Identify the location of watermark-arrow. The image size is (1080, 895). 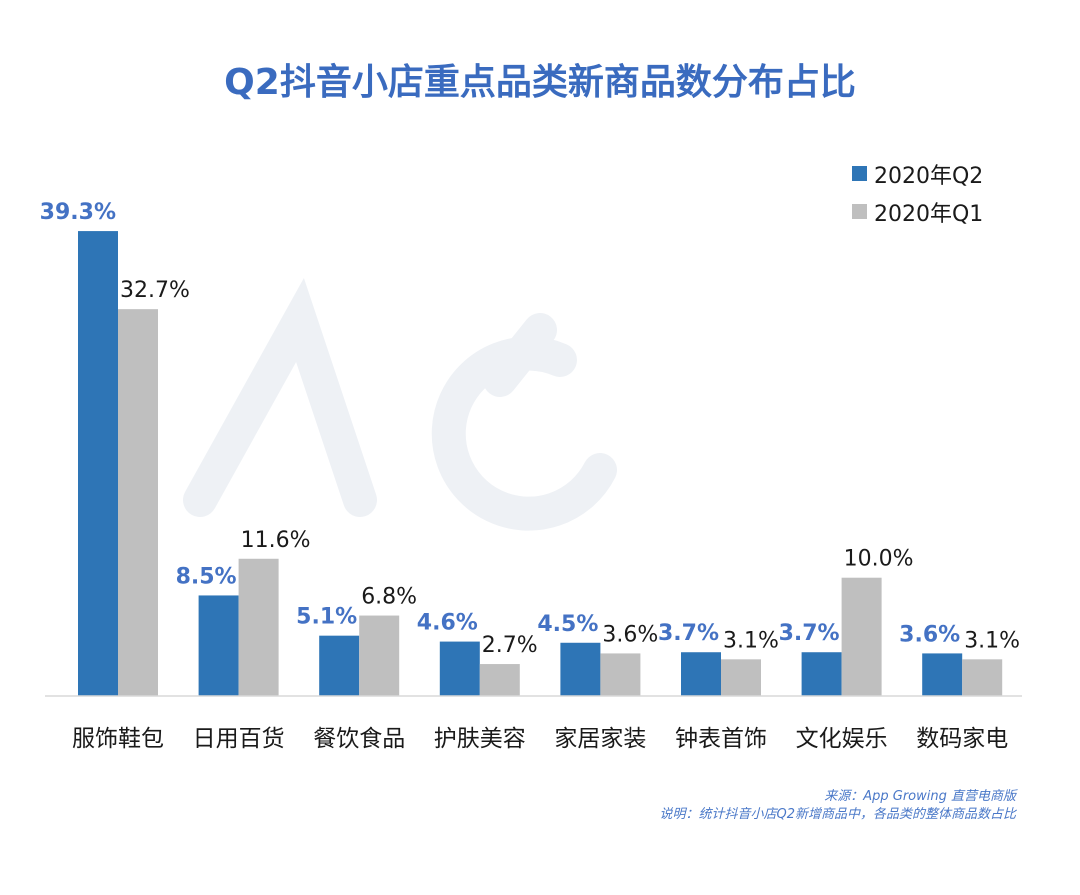
(520, 355).